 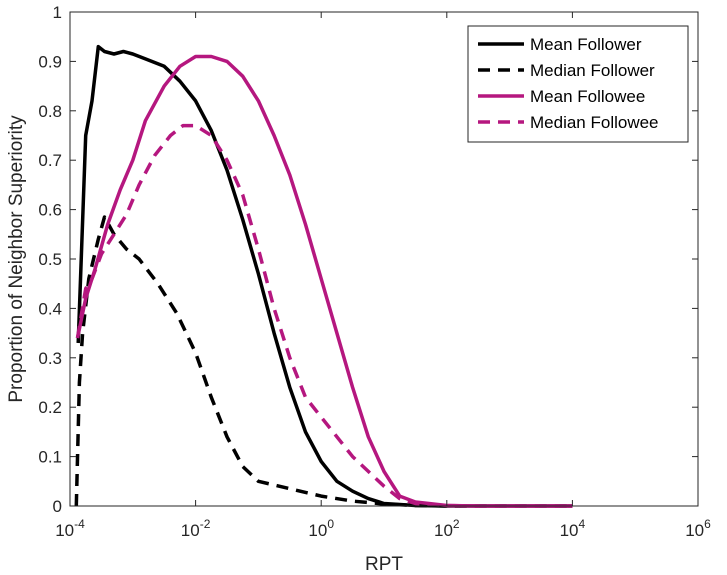 I want to click on x-tick-exponent: 0, so click(x=330, y=524).